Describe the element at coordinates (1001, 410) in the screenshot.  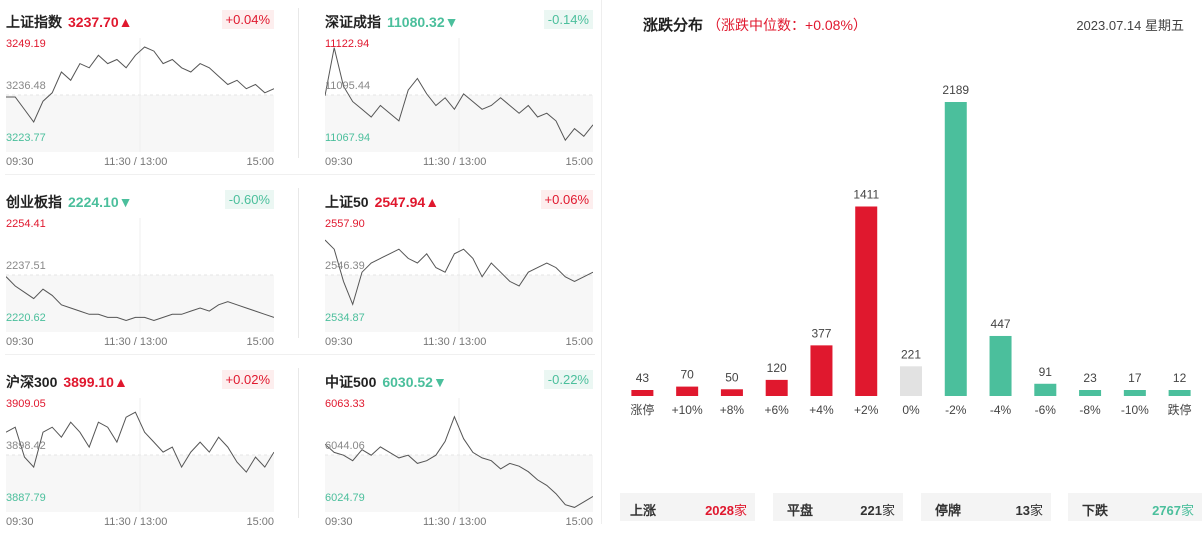
I see `bar-category-label: -4%` at that location.